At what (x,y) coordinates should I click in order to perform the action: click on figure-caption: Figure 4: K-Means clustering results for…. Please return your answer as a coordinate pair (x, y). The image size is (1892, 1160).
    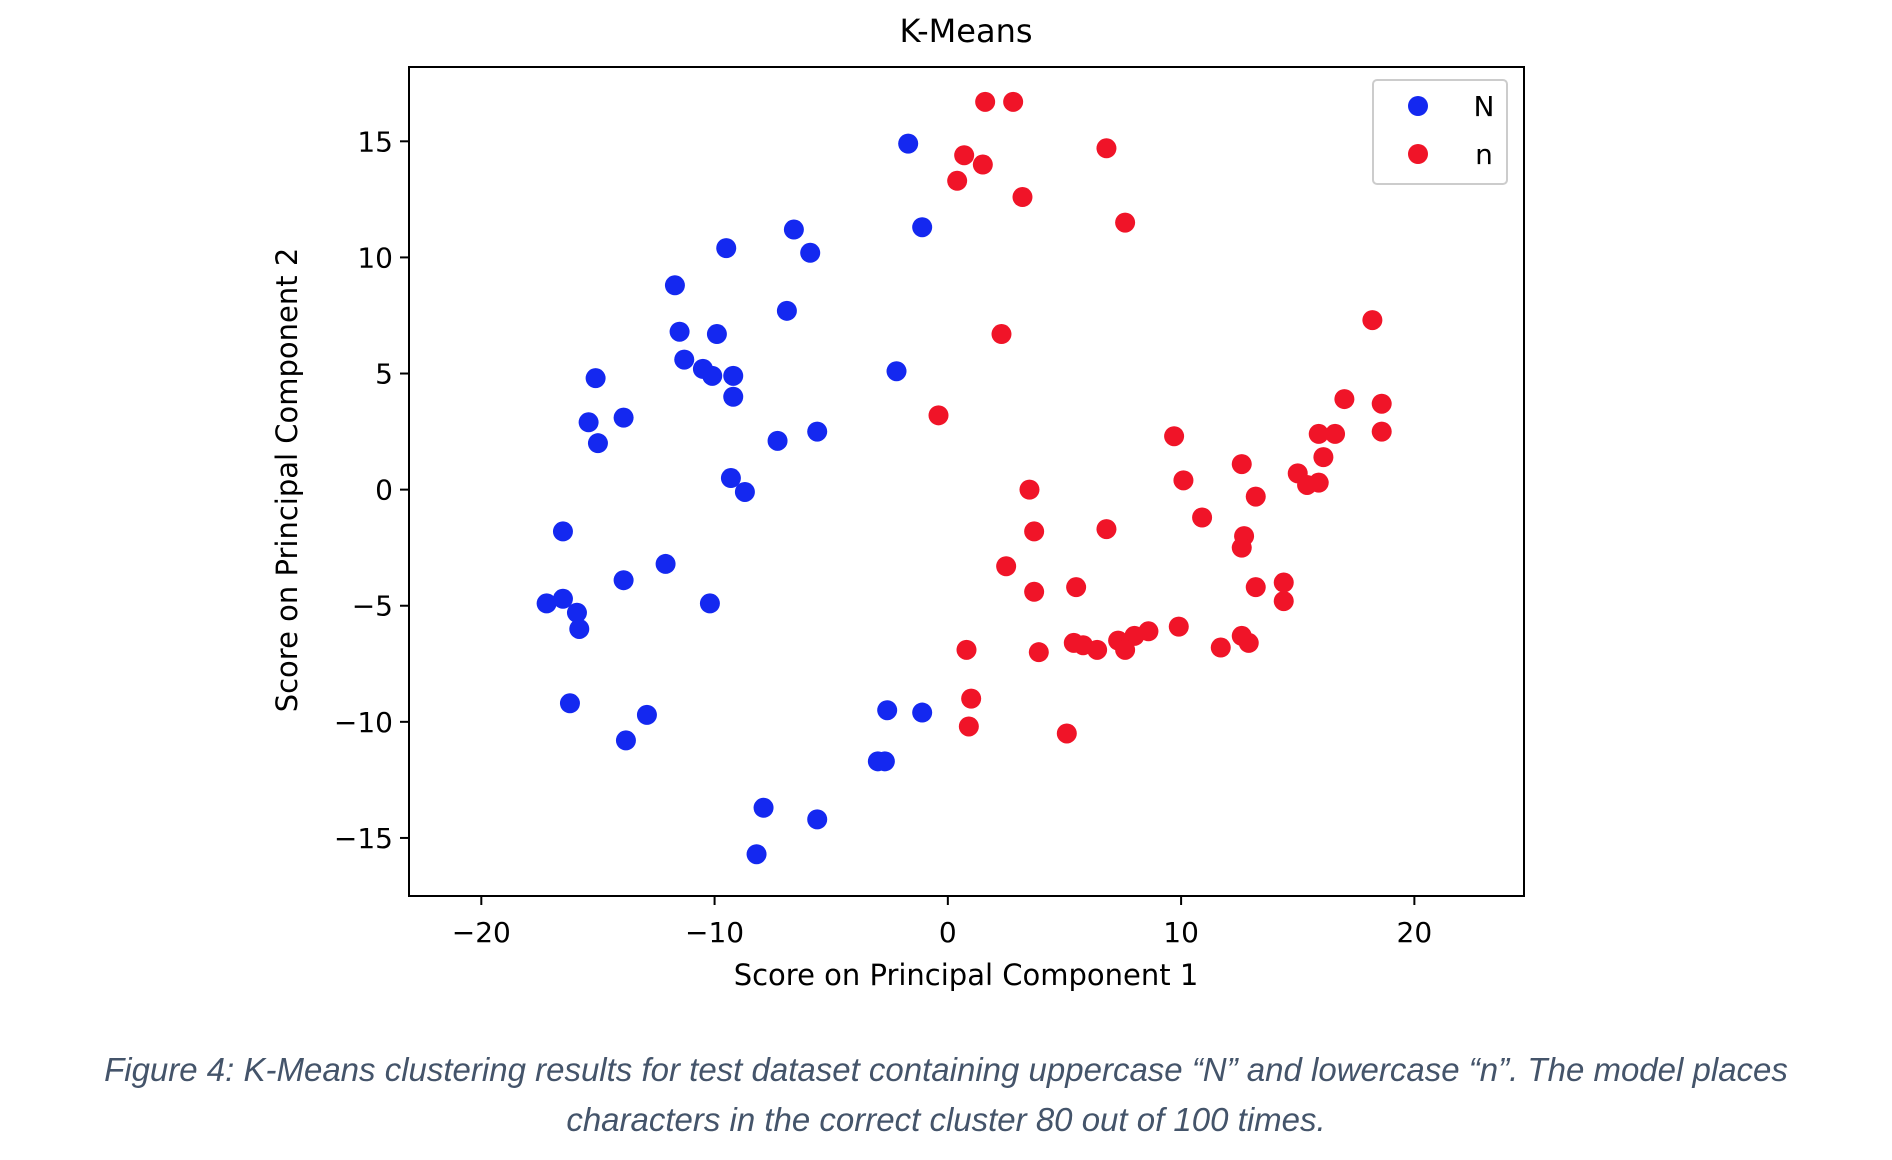
    Looking at the image, I should click on (946, 1095).